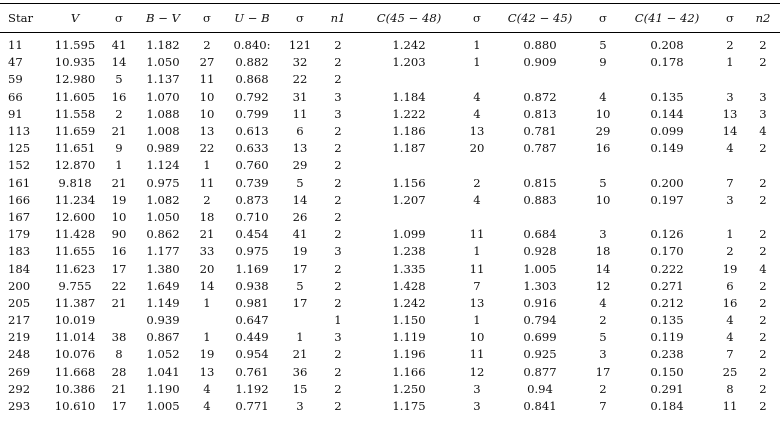 The image size is (780, 440). I want to click on cell-c45-48-sigma, so click(477, 79).